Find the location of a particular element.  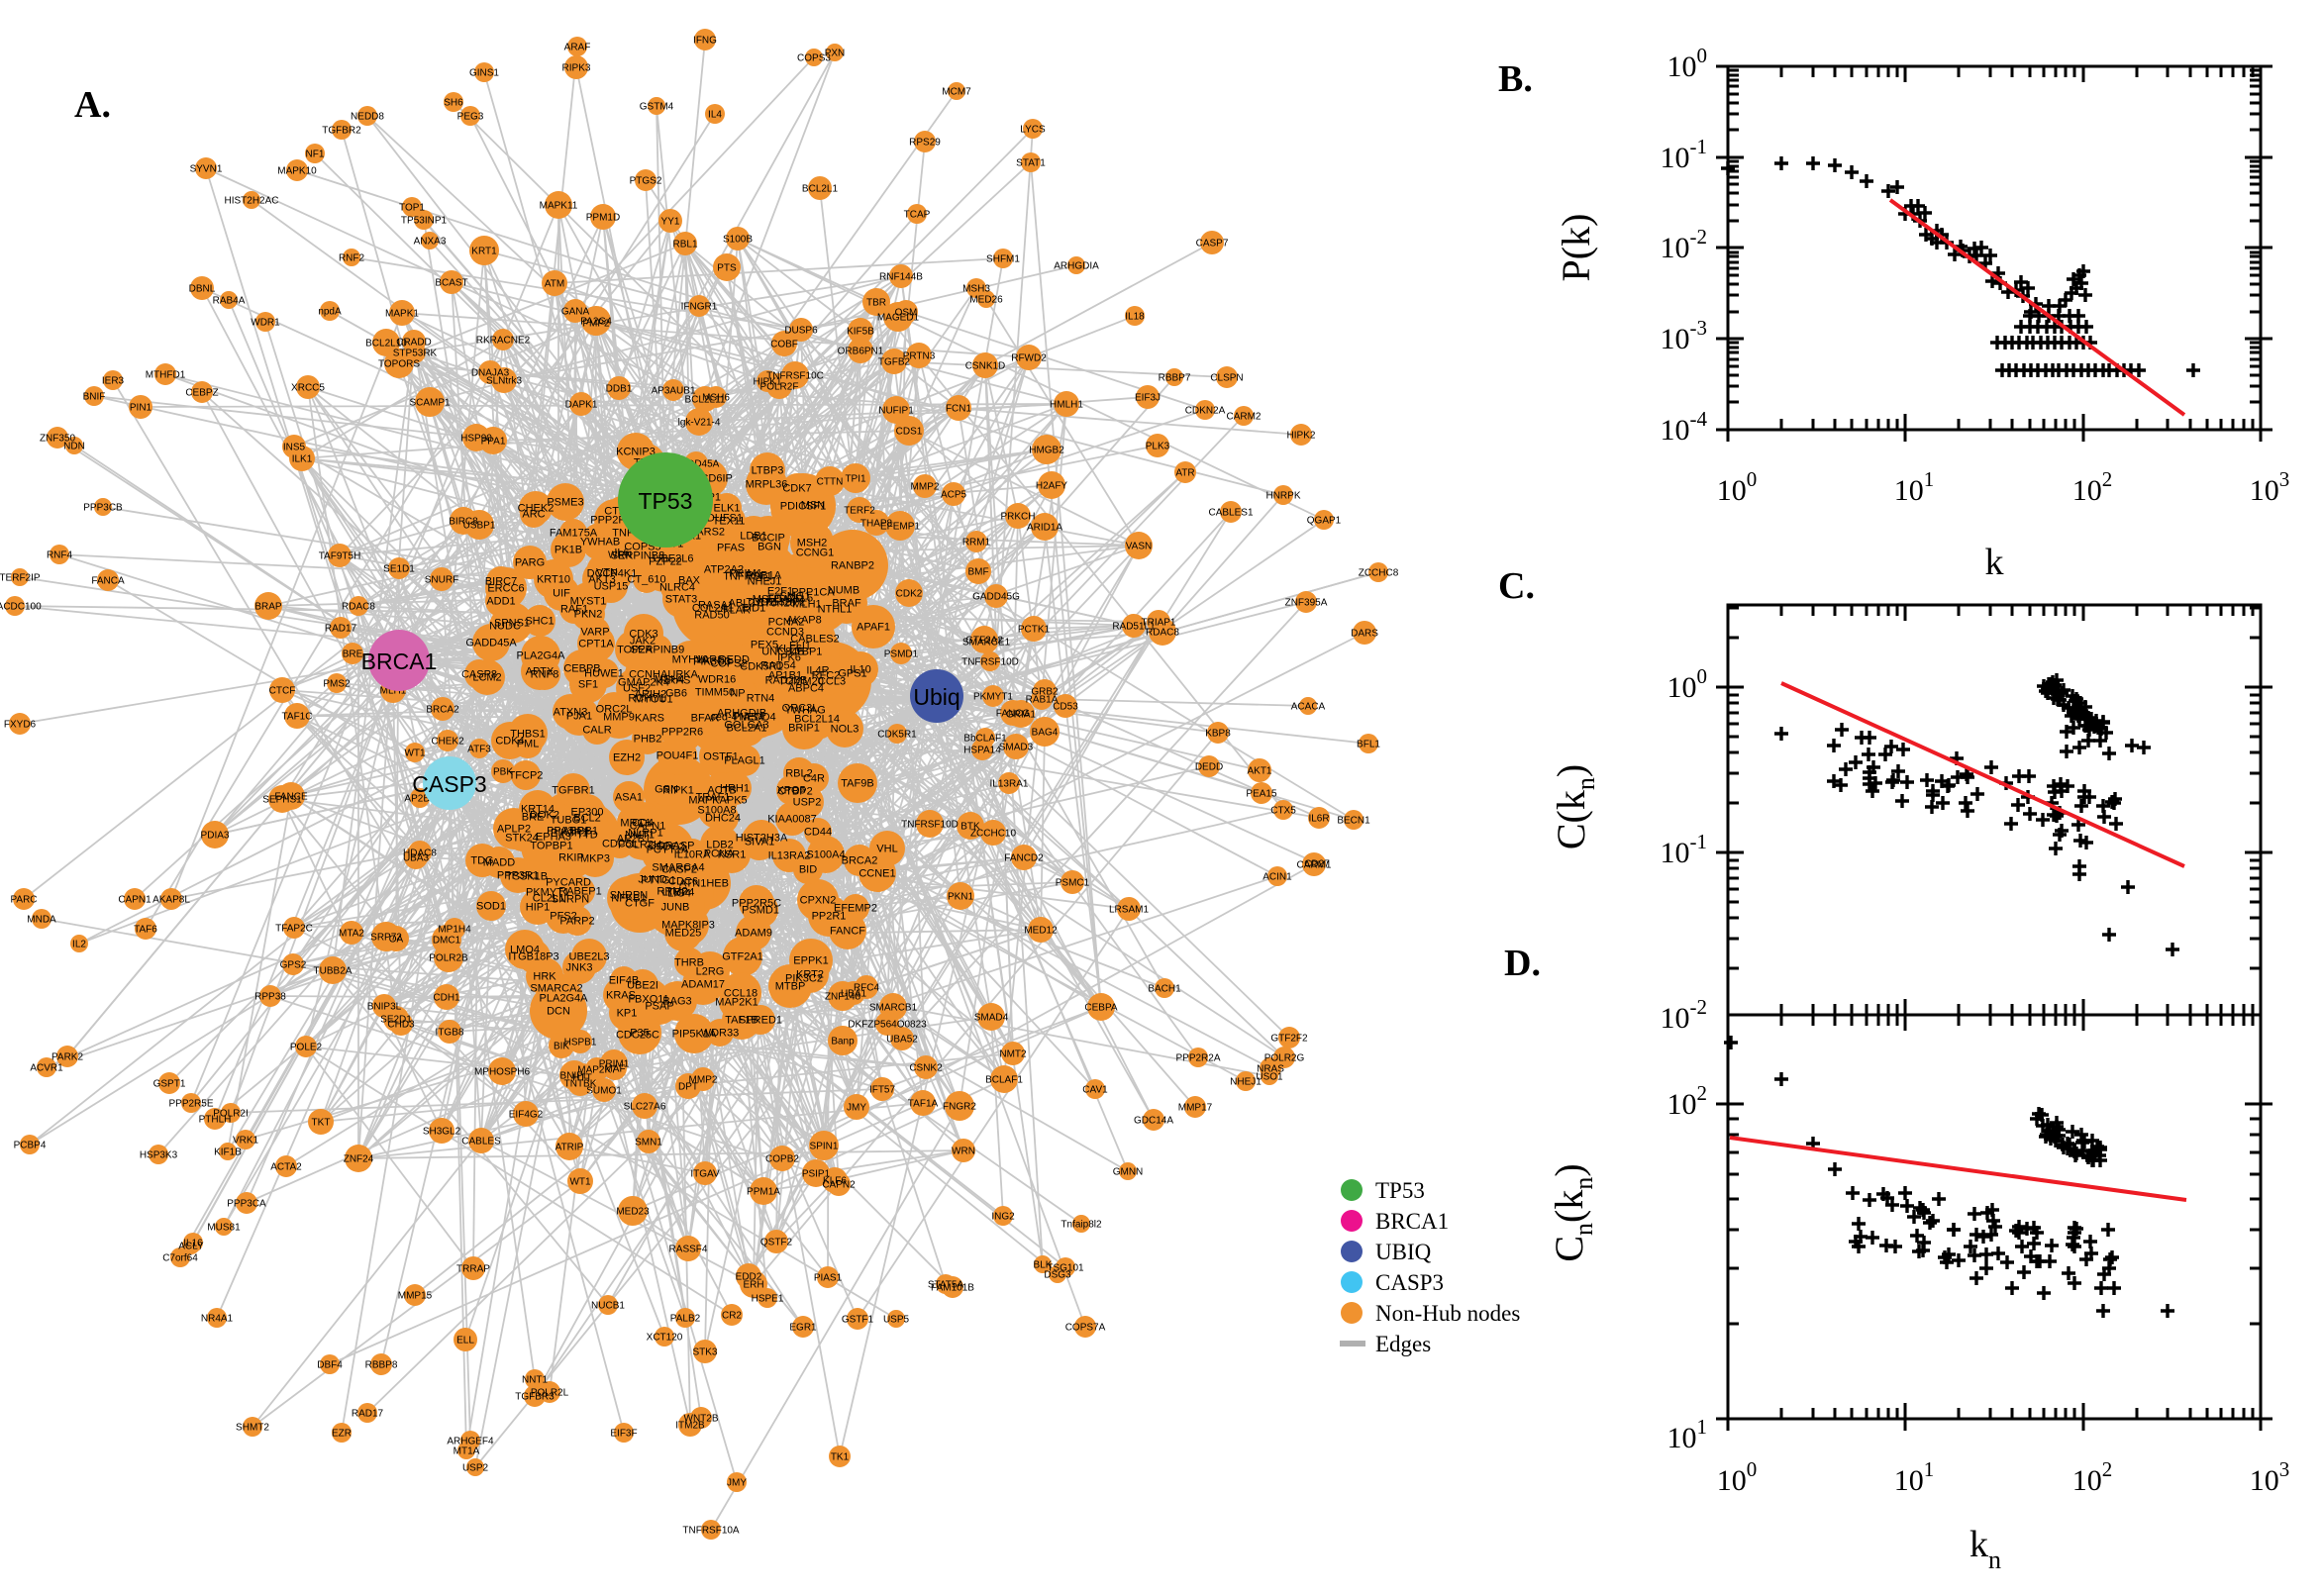

svg-text: BMF is located at coordinates (977, 572).